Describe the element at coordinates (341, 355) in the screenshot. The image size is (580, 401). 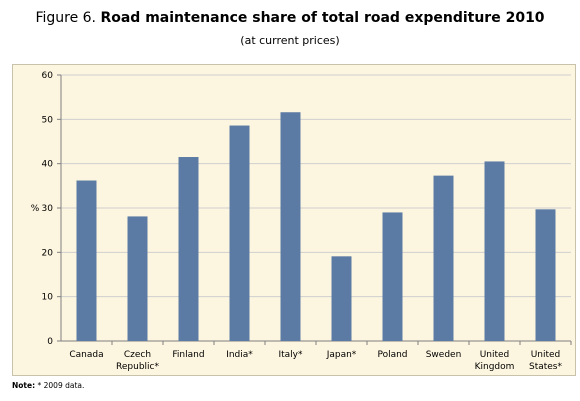
I see `category-label: Japan*` at that location.